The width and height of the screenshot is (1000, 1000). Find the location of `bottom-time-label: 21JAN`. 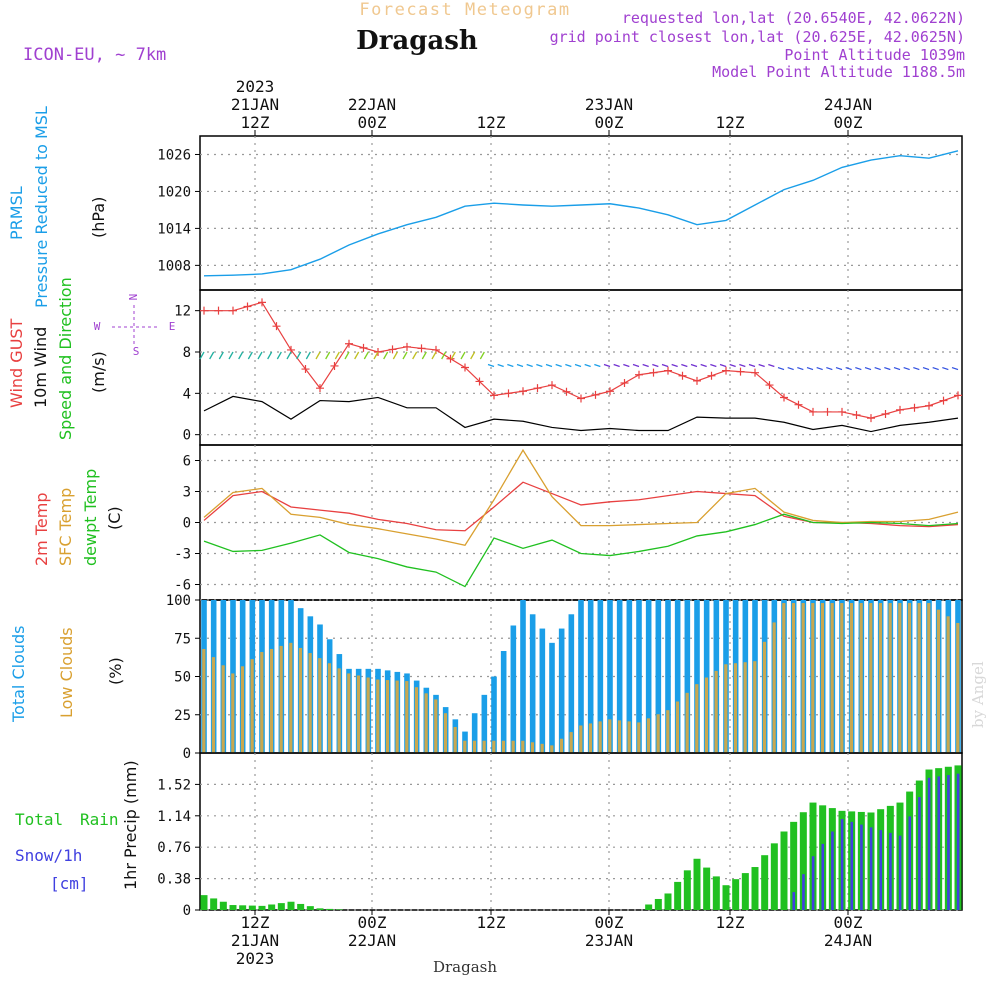

bottom-time-label: 21JAN is located at coordinates (255, 940).